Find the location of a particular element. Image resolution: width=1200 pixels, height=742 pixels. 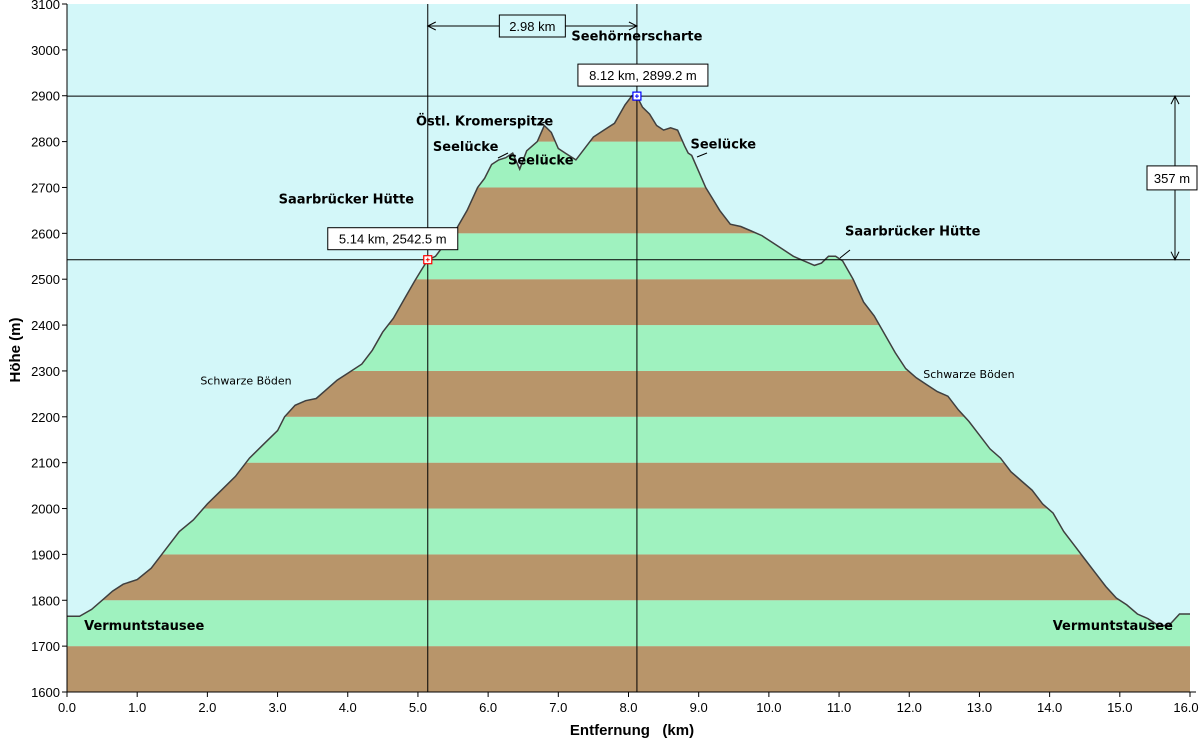

marker-label: 8.12 km, 2899.2 m is located at coordinates (643, 75).